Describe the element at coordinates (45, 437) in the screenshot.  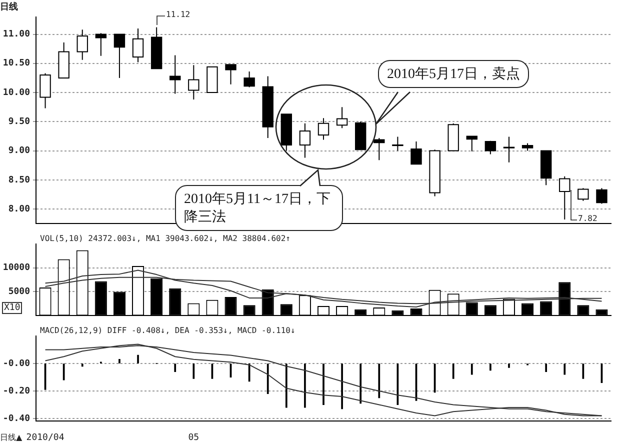
I see `x-tick-label: 2010/04` at that location.